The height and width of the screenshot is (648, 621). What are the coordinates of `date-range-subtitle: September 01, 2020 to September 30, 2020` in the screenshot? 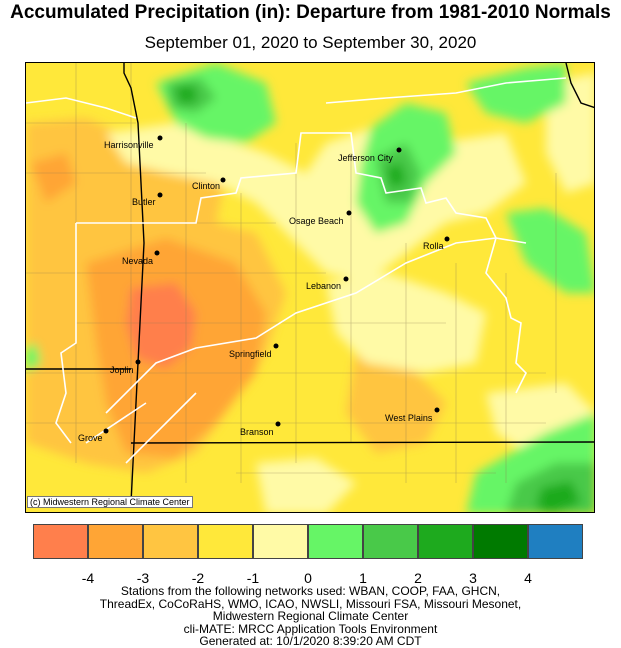 It's located at (310, 42).